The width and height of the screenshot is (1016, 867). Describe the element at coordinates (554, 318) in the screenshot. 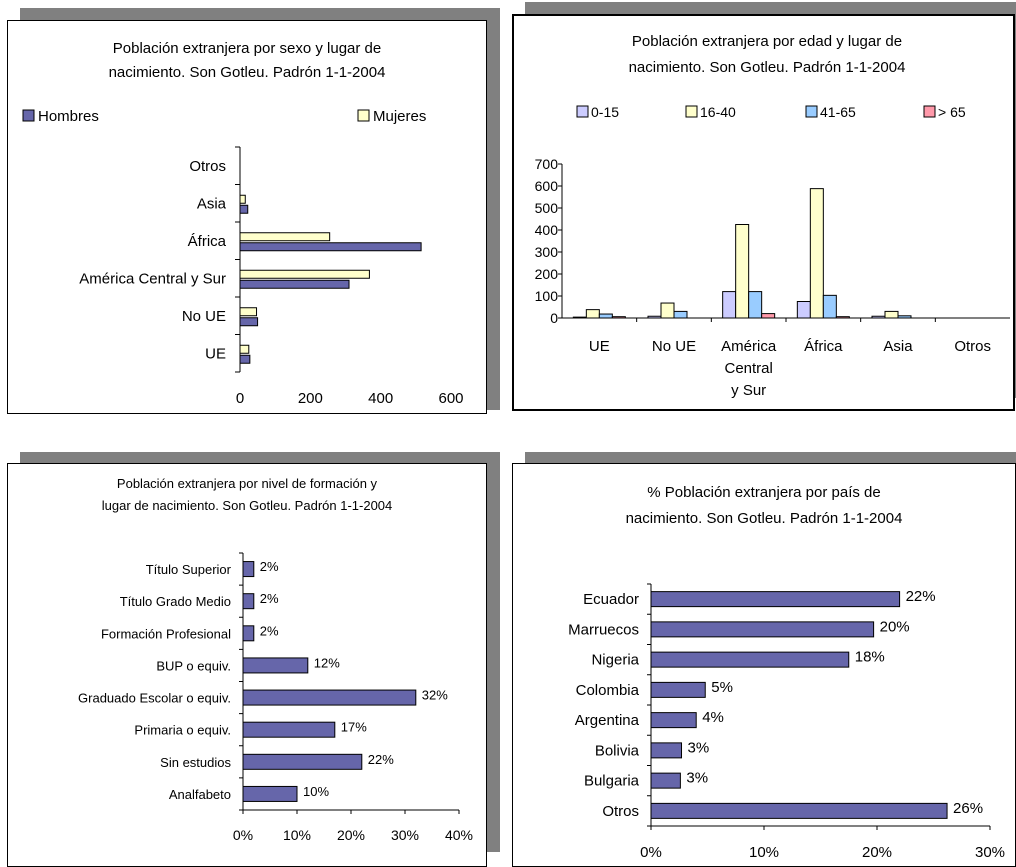

I see `chart2-y-tick-label: 0` at that location.